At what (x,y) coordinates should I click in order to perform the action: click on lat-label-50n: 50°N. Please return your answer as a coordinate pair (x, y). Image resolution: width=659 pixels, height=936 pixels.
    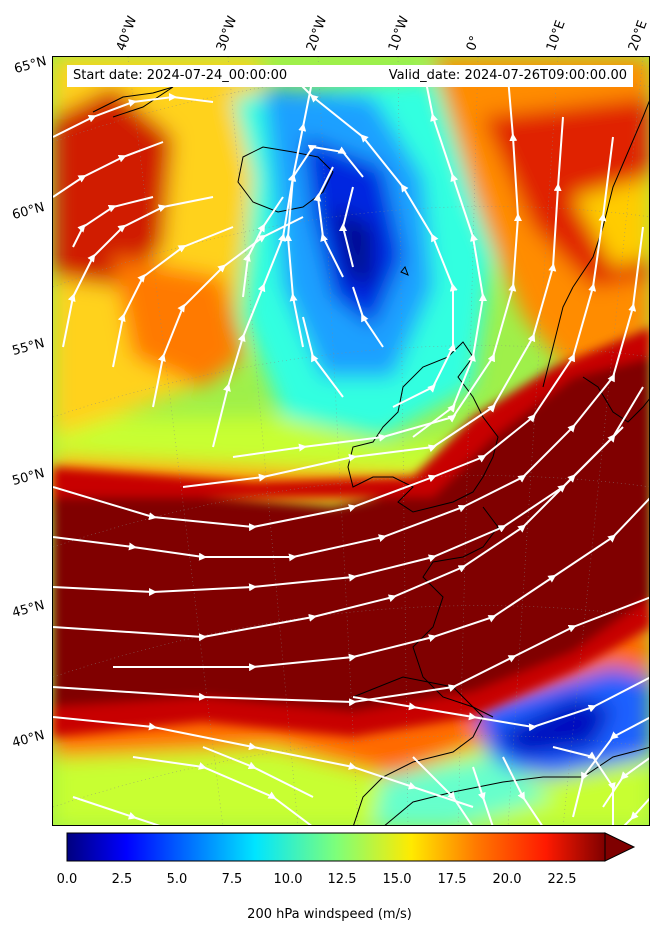
    Looking at the image, I should click on (28, 477).